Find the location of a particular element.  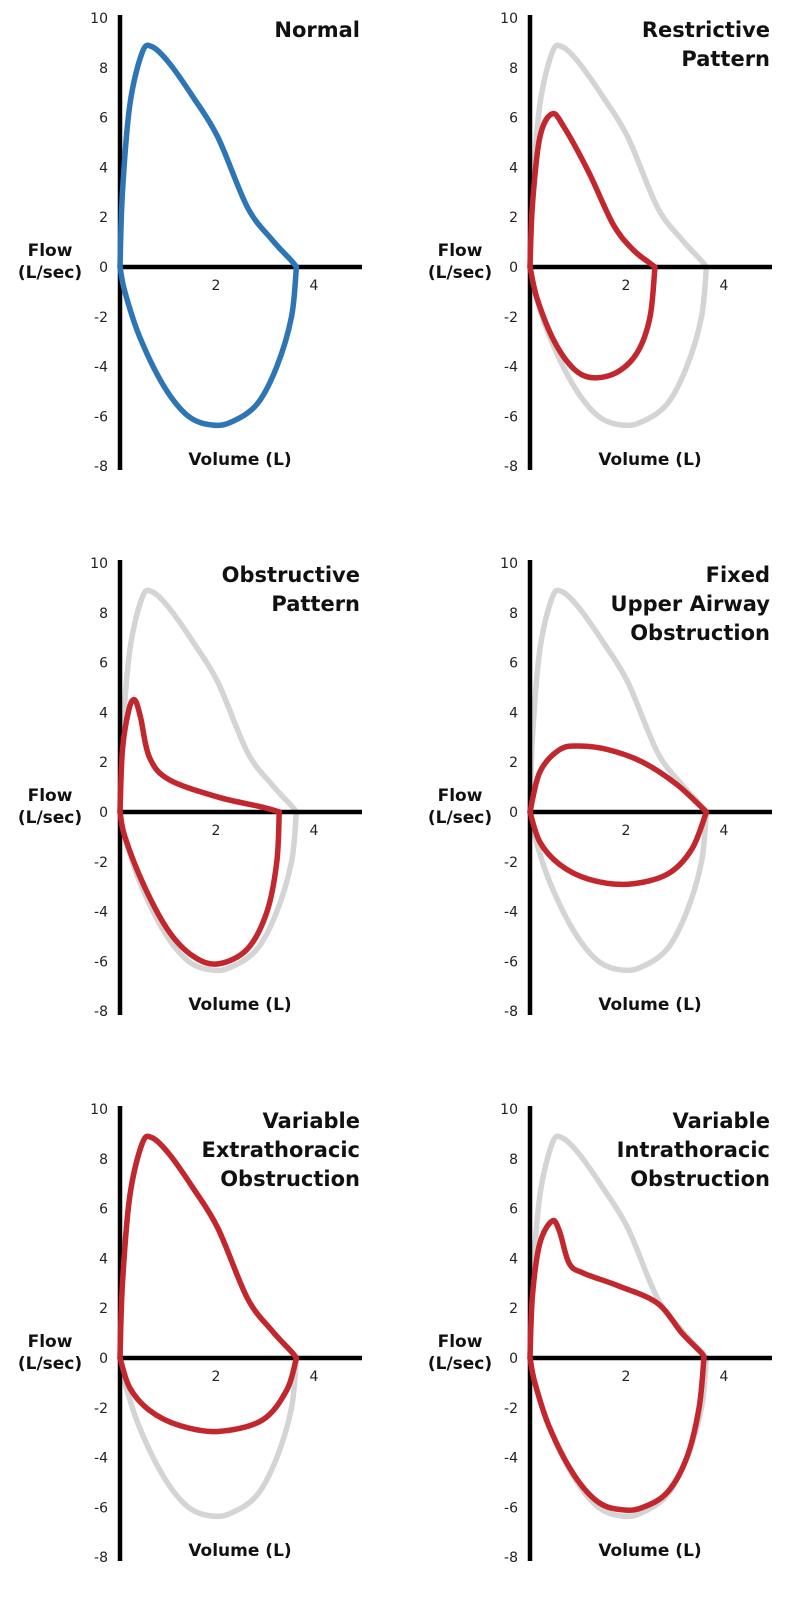

chart-title: Variable Extrathoracic Obstruction is located at coordinates (281, 1150).